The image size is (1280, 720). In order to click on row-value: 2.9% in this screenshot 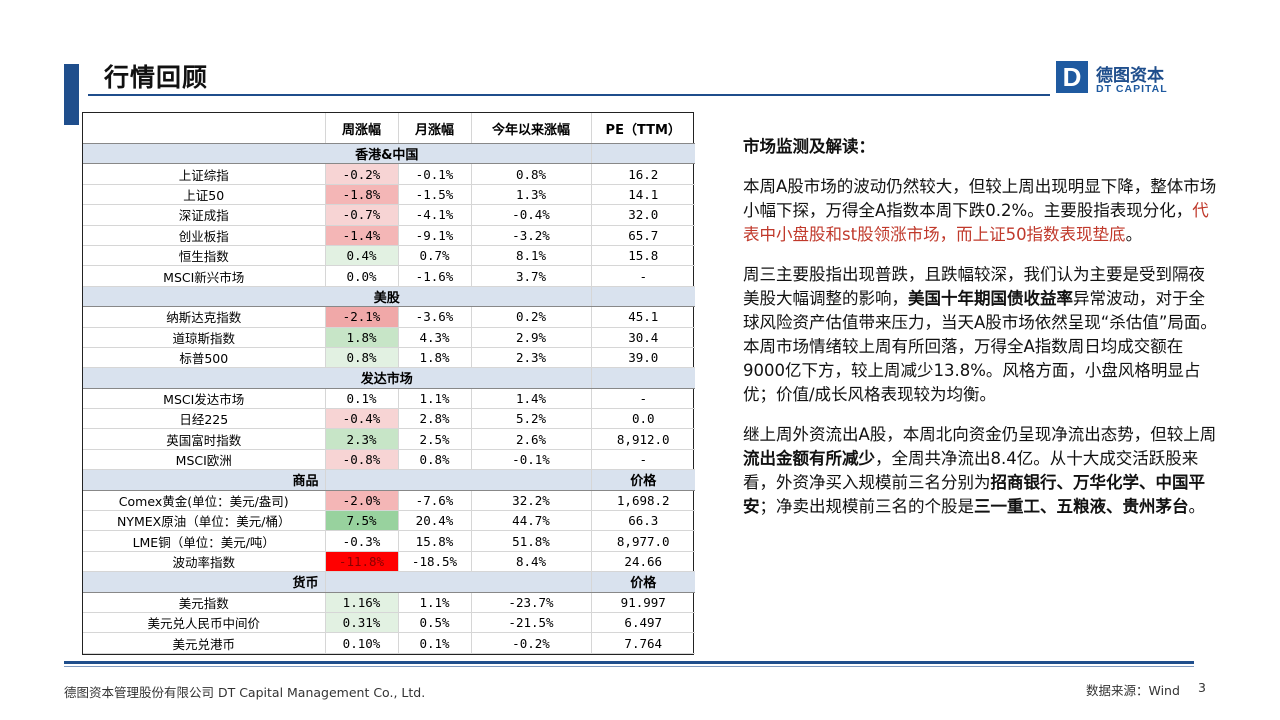, I will do `click(531, 337)`.